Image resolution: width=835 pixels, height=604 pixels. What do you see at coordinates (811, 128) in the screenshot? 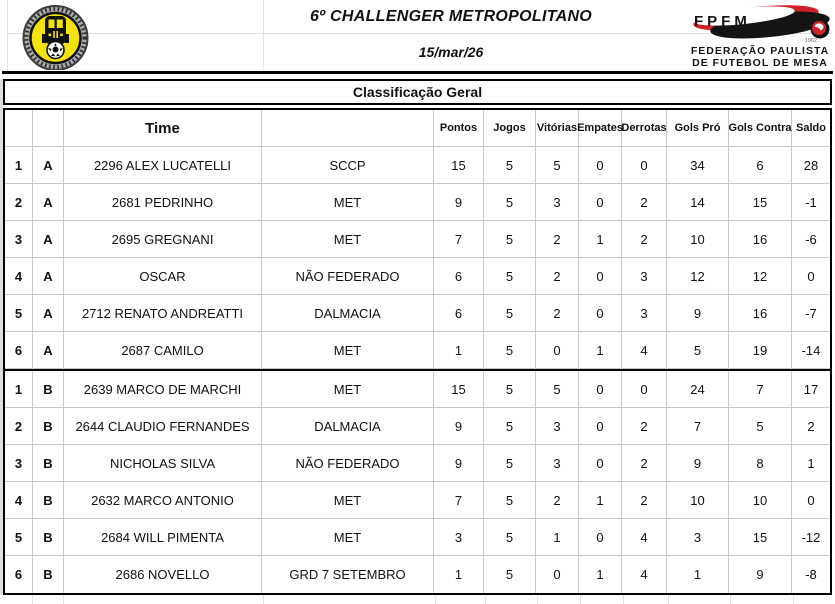
I see `header-saldo: Saldo` at bounding box center [811, 128].